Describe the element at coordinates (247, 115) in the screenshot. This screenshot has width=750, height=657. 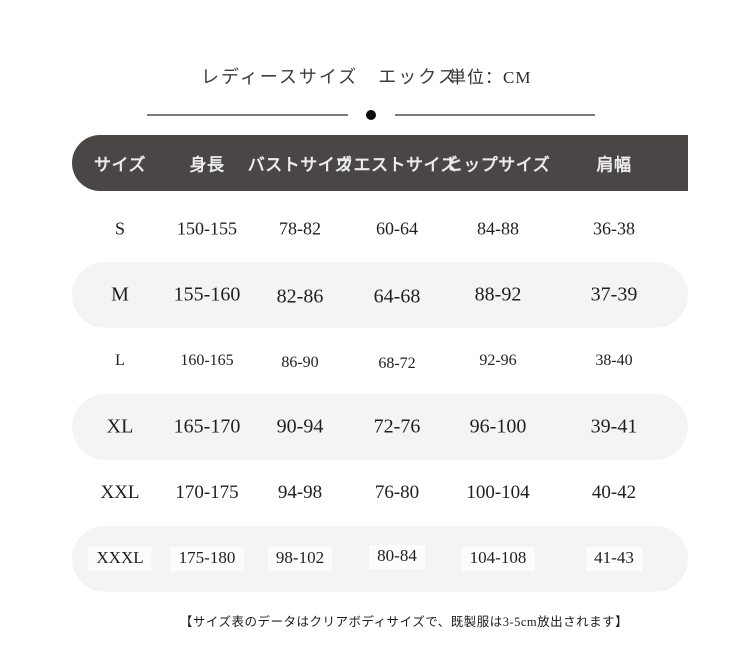
I see `divider-line-left` at that location.